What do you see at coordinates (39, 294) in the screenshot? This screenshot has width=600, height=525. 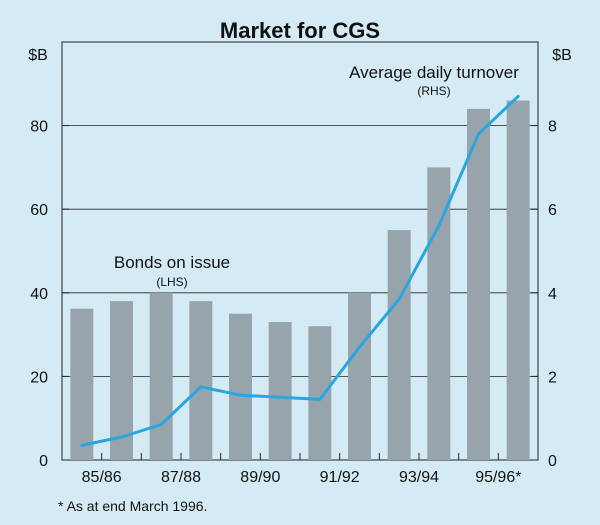 I see `y-left-tick-label: 40` at bounding box center [39, 294].